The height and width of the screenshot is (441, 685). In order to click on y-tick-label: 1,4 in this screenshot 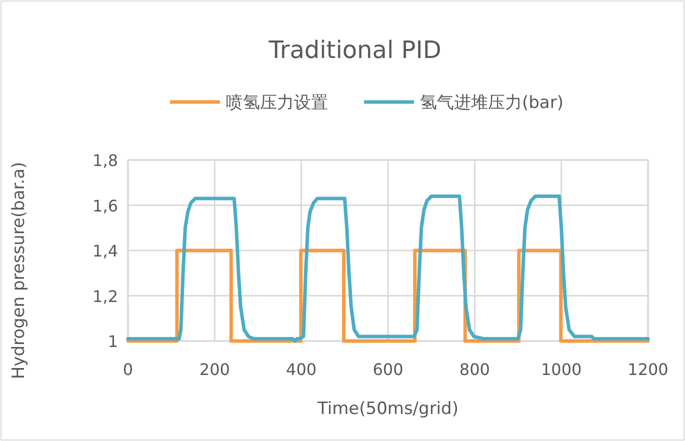, I will do `click(105, 251)`.